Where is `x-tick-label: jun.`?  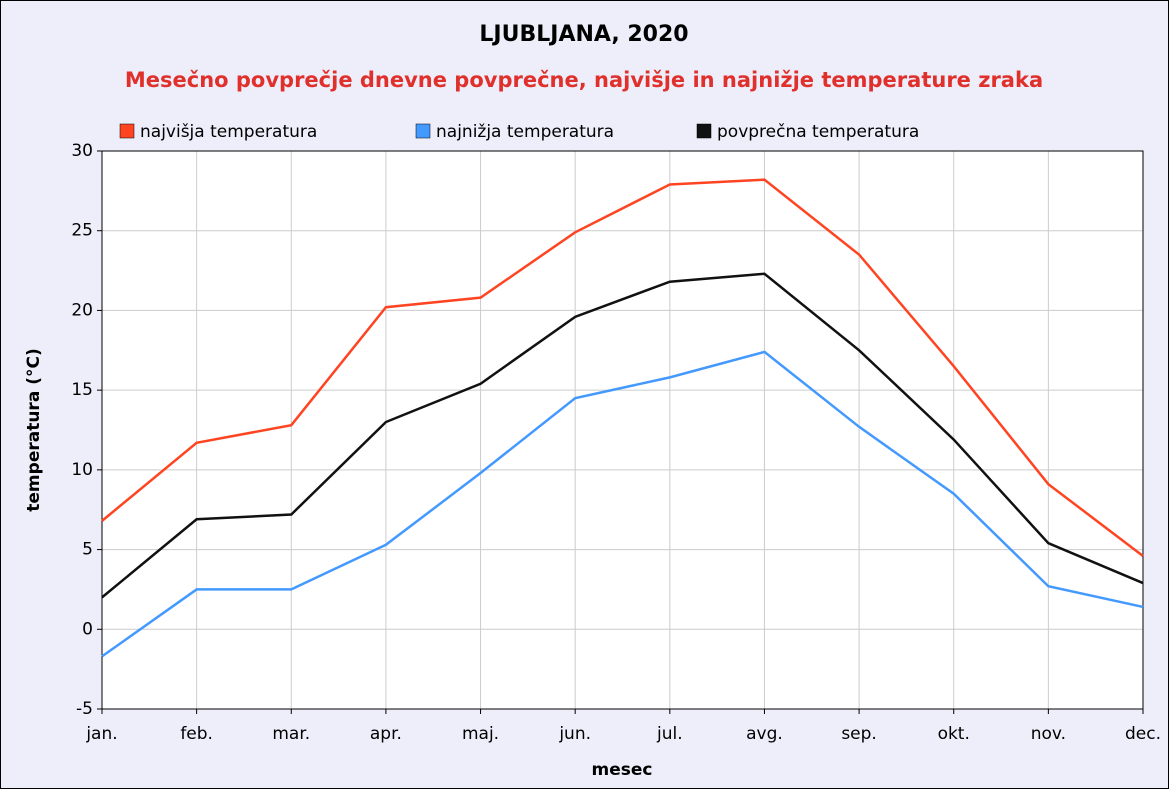
x-tick-label: jun. is located at coordinates (574, 734).